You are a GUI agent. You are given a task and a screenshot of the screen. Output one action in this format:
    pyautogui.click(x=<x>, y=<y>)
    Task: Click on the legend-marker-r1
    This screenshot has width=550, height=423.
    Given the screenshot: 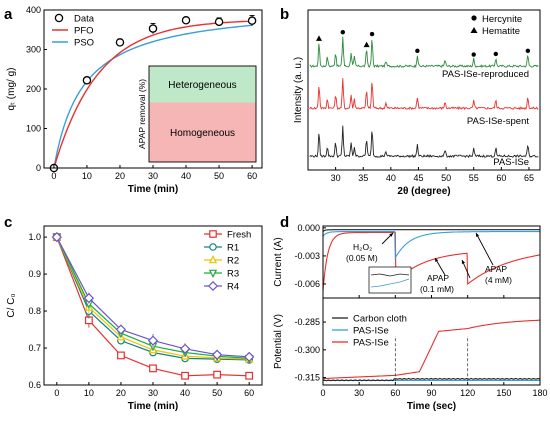 What is the action you would take?
    pyautogui.click(x=213, y=247)
    